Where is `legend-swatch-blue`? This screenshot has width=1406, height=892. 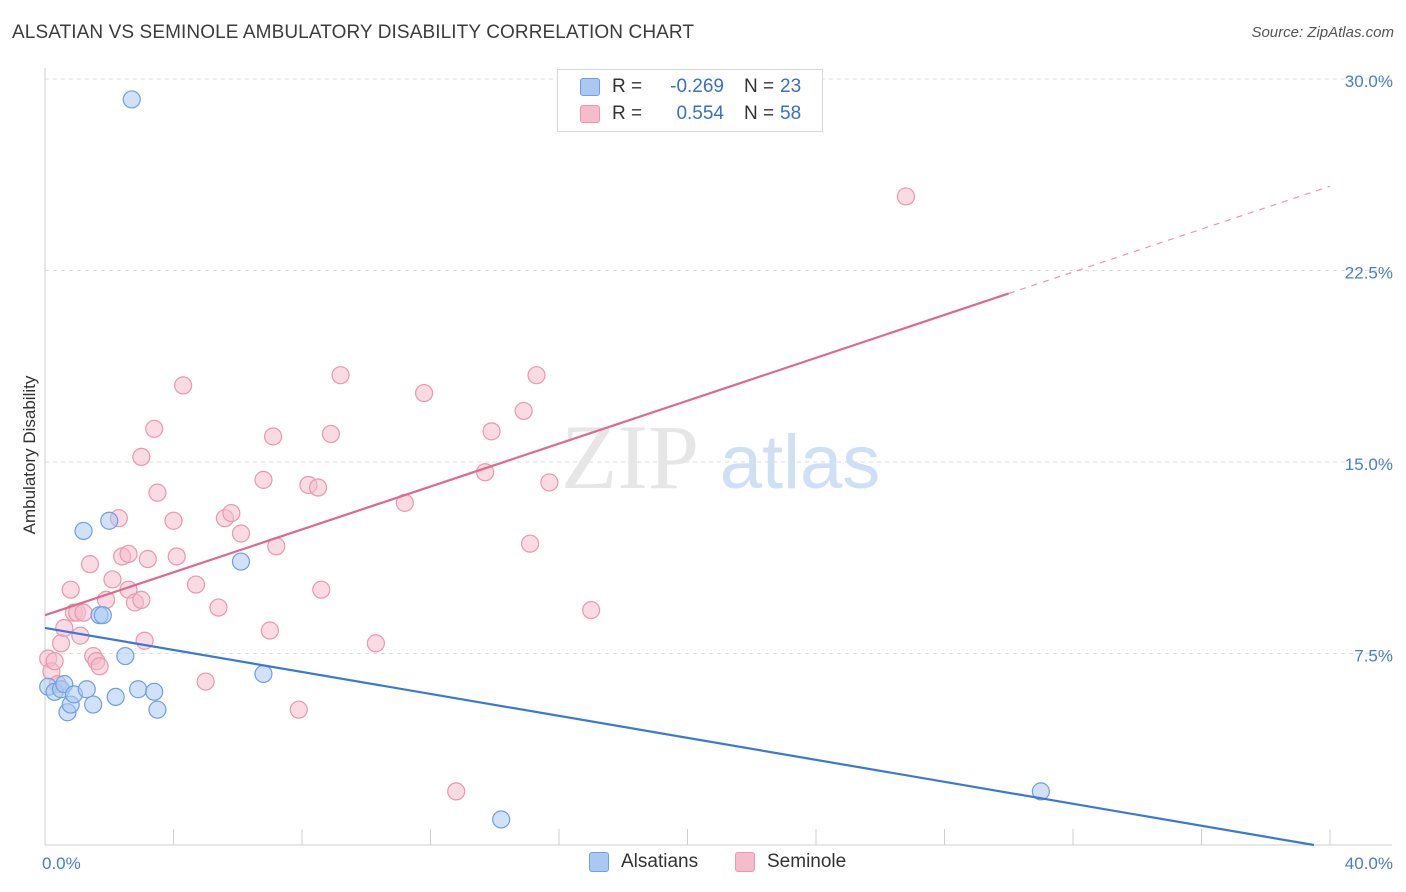
legend-swatch-blue is located at coordinates (590, 87).